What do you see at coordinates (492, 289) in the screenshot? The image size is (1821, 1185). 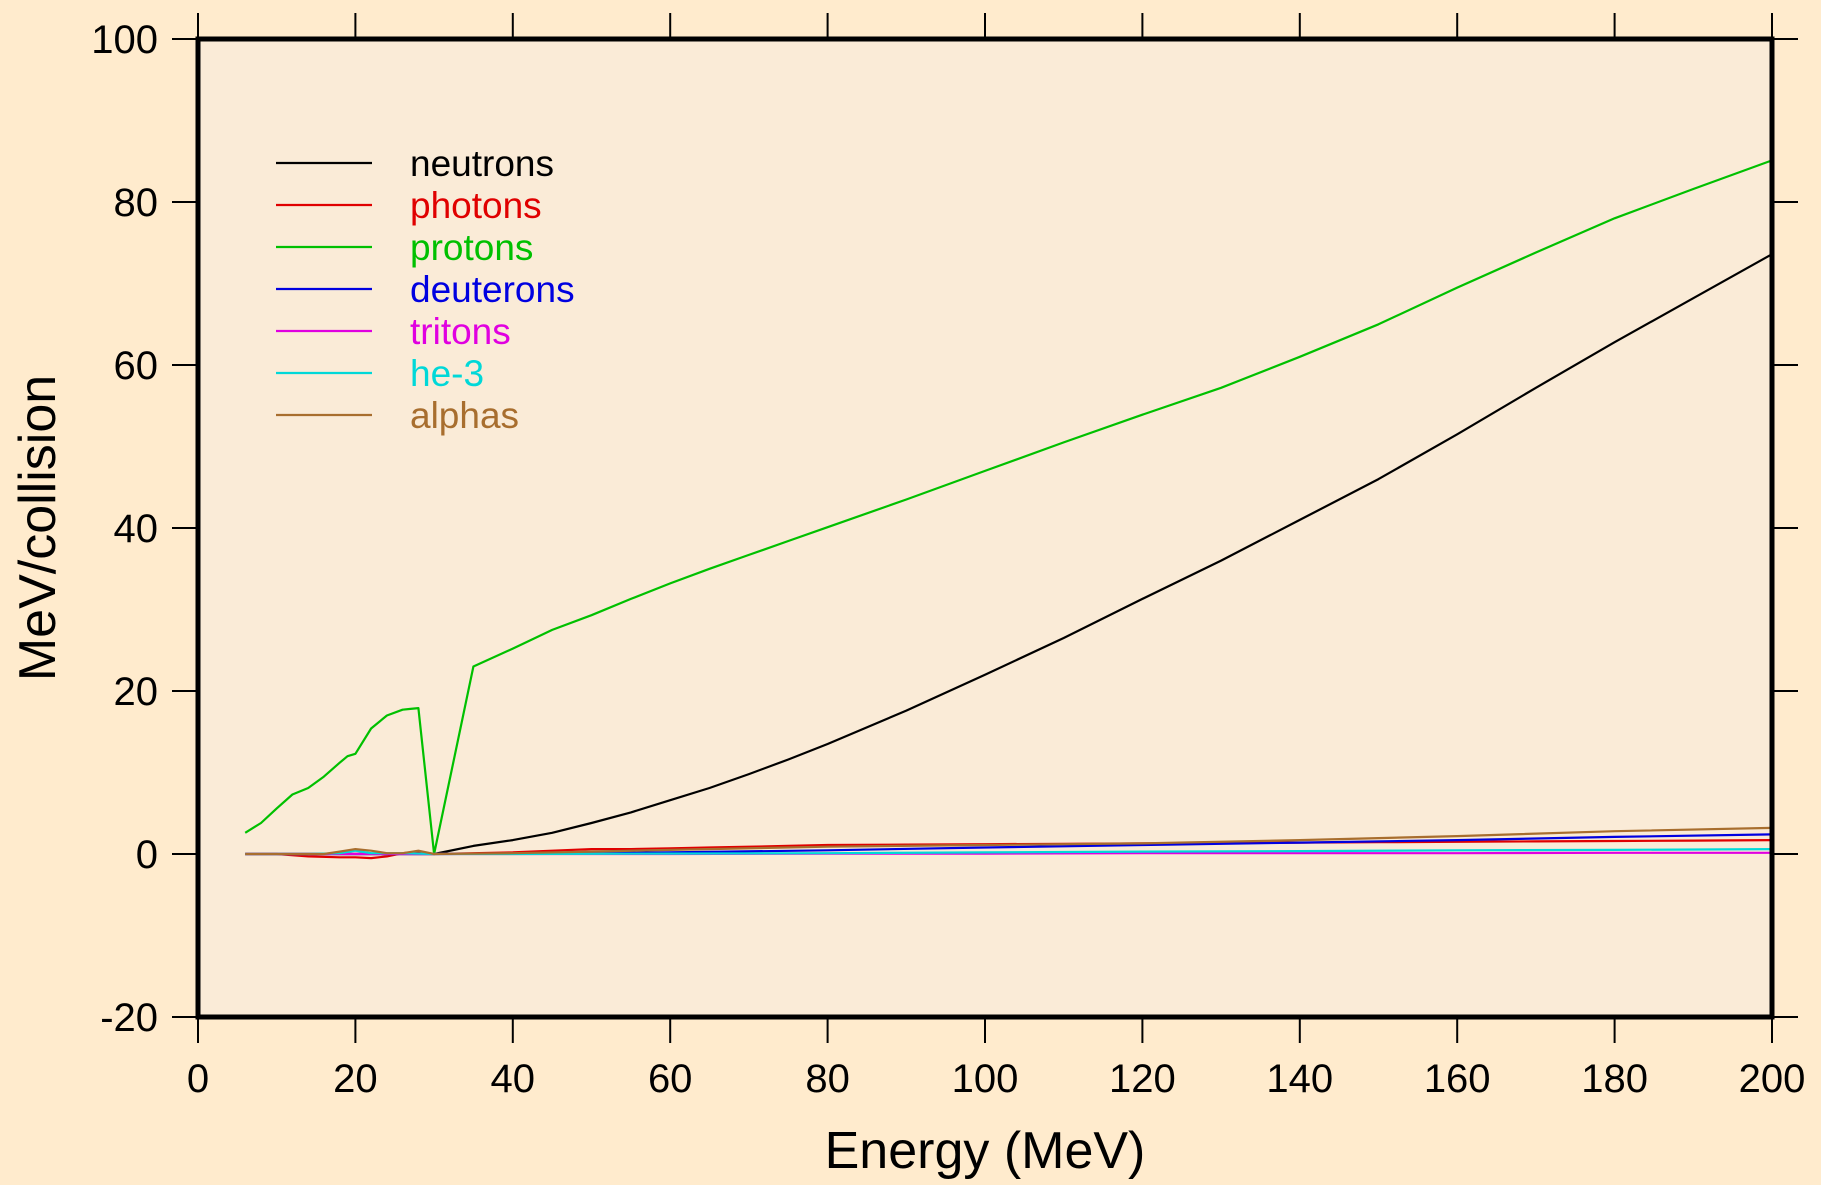 I see `legend-label: deuterons` at bounding box center [492, 289].